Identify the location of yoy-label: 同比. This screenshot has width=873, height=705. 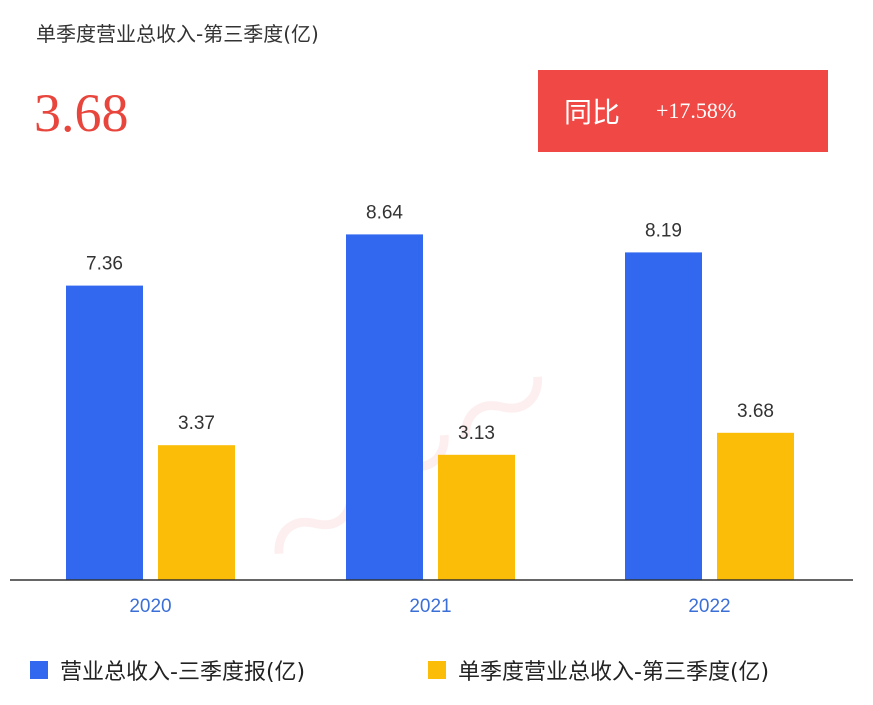
(592, 112).